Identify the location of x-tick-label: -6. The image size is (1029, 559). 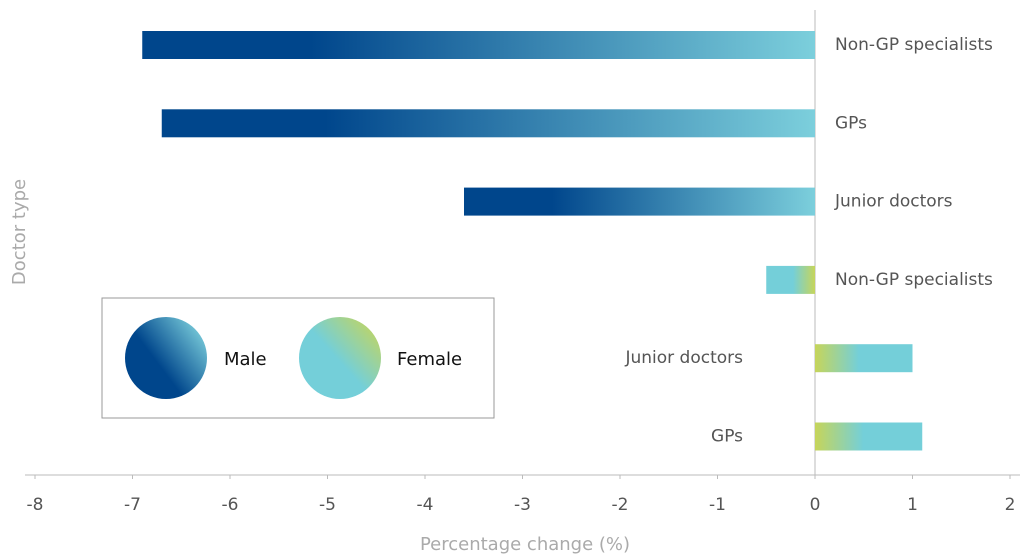
(230, 505).